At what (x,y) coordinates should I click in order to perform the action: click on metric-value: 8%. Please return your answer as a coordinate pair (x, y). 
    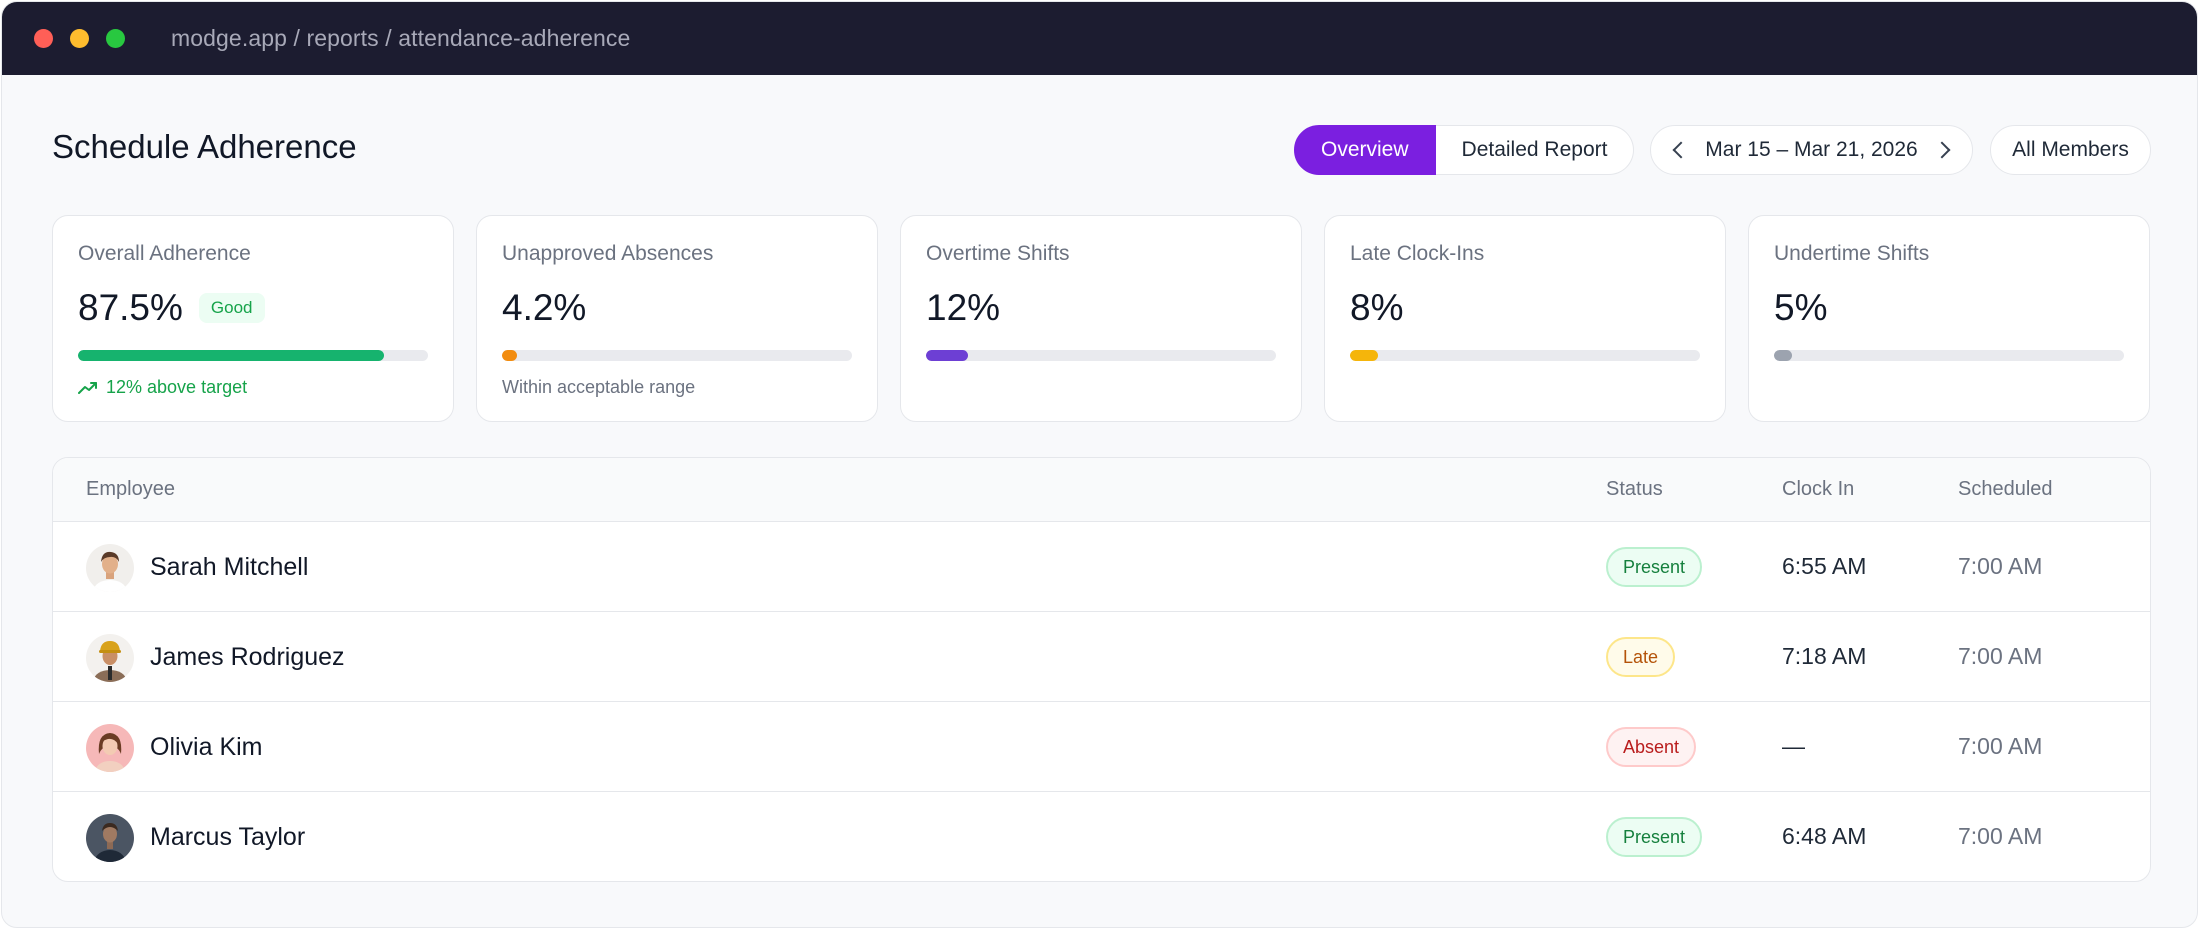
    Looking at the image, I should click on (1377, 307).